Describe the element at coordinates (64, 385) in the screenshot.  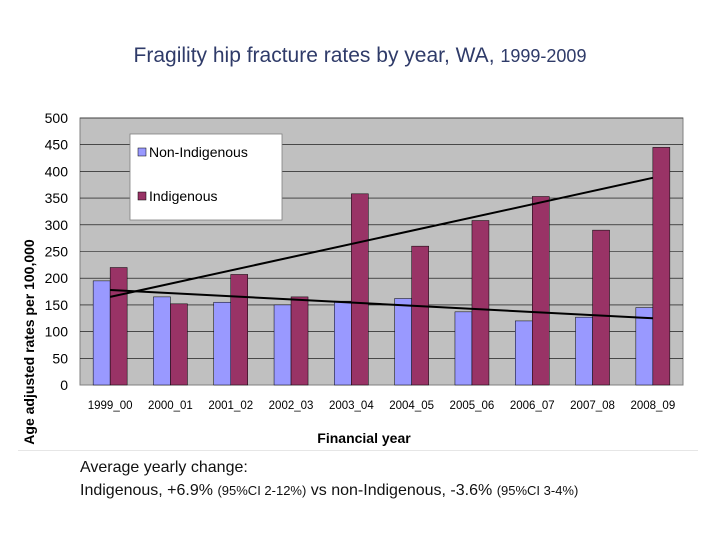
I see `y-tick-label: 0` at that location.